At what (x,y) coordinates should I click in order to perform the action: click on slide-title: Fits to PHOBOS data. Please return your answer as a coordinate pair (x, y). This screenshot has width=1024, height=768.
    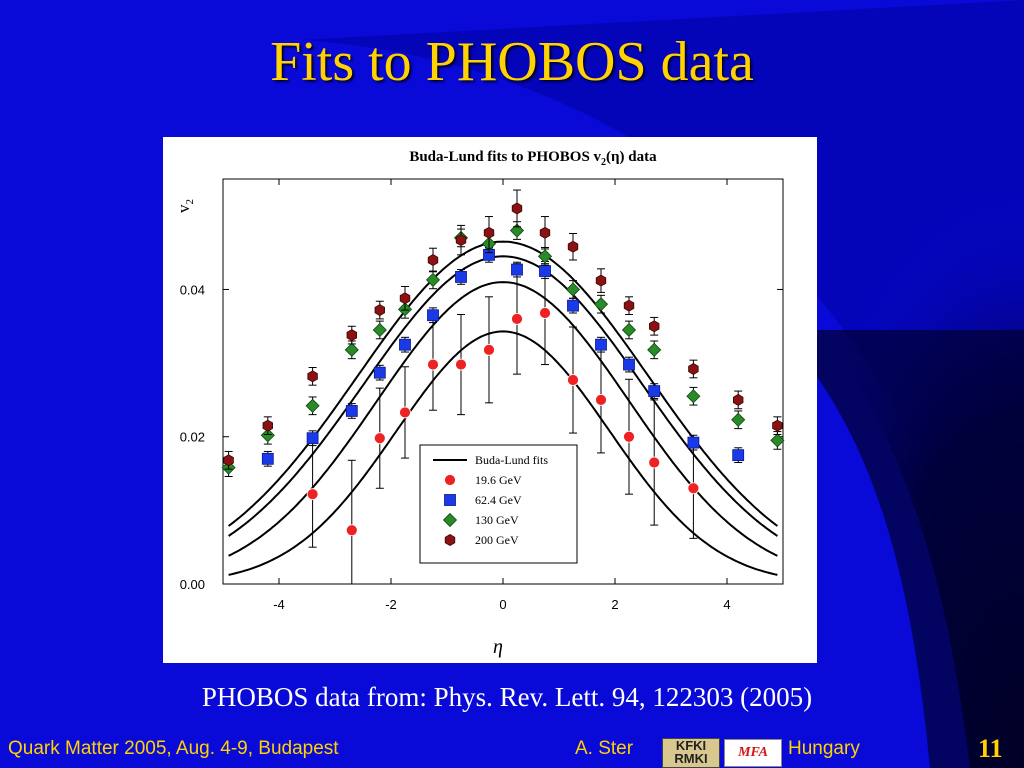
    Looking at the image, I should click on (512, 62).